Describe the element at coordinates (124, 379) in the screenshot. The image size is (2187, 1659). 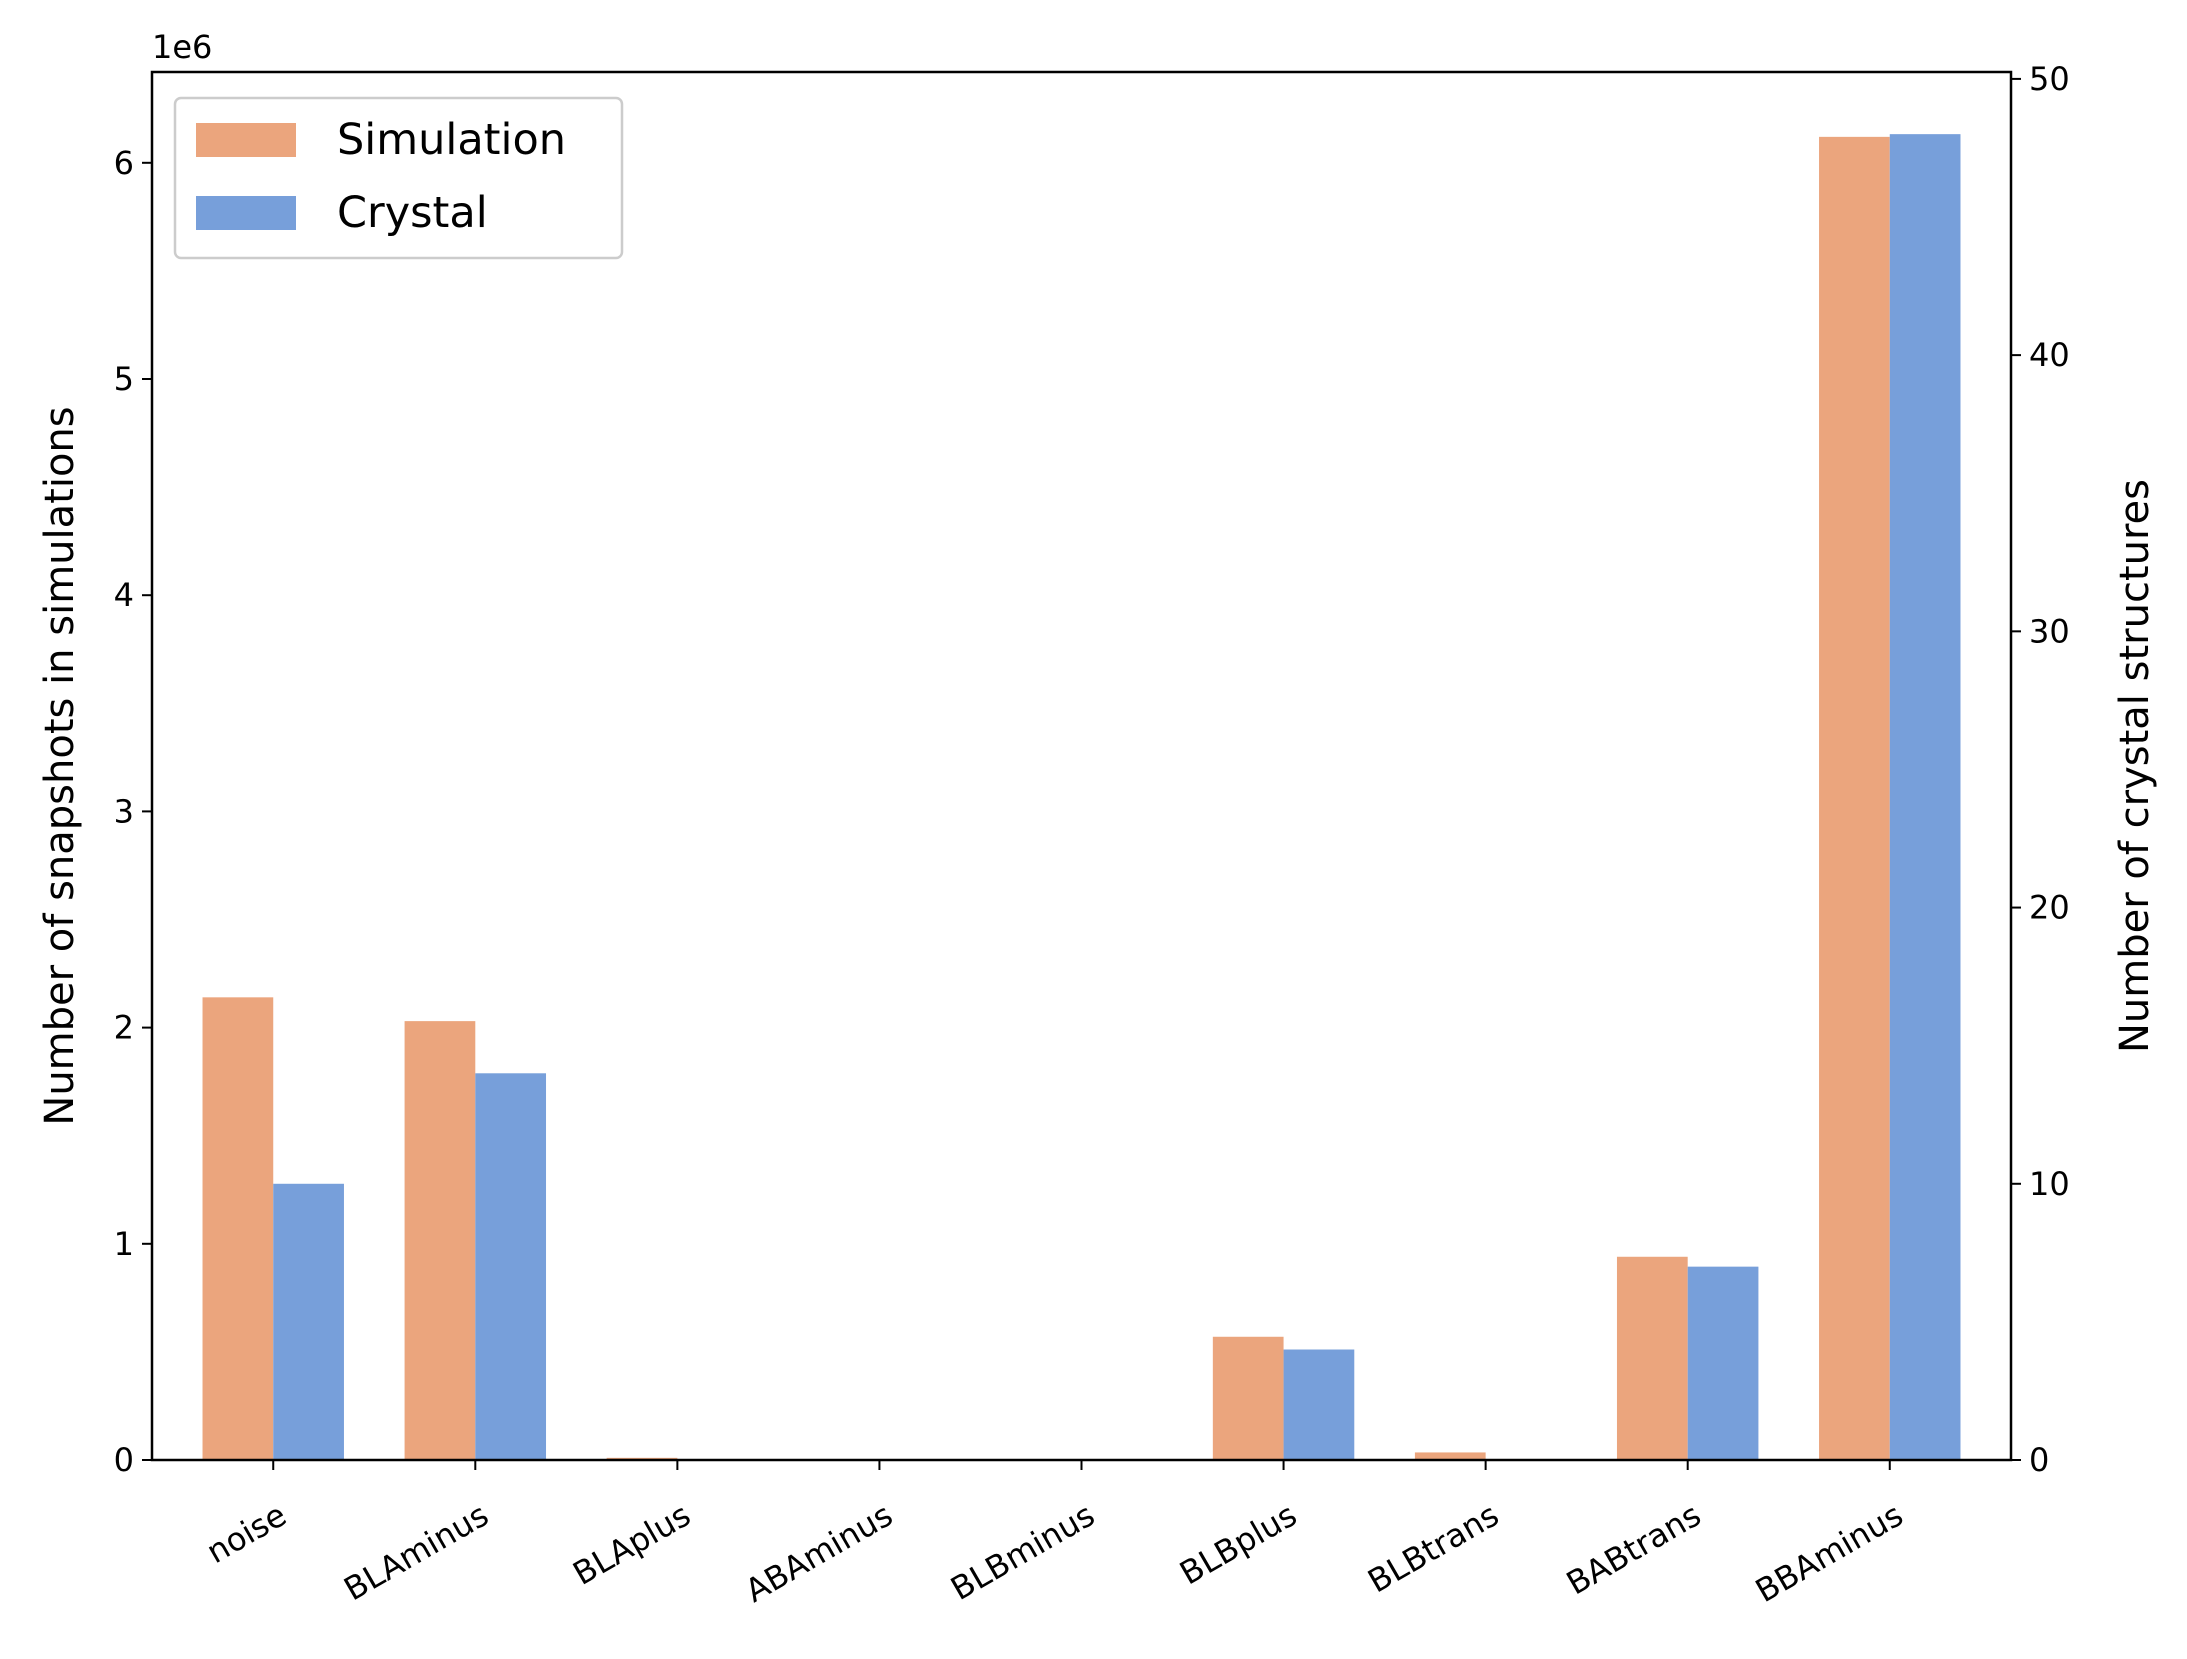
I see `y-tick-label: 5` at that location.